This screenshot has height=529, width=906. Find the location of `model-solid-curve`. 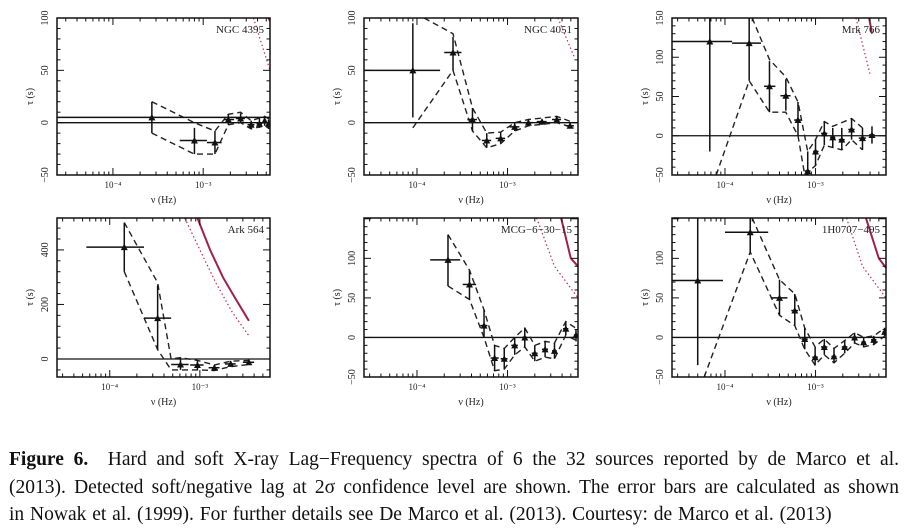

model-solid-curve is located at coordinates (223, 270).